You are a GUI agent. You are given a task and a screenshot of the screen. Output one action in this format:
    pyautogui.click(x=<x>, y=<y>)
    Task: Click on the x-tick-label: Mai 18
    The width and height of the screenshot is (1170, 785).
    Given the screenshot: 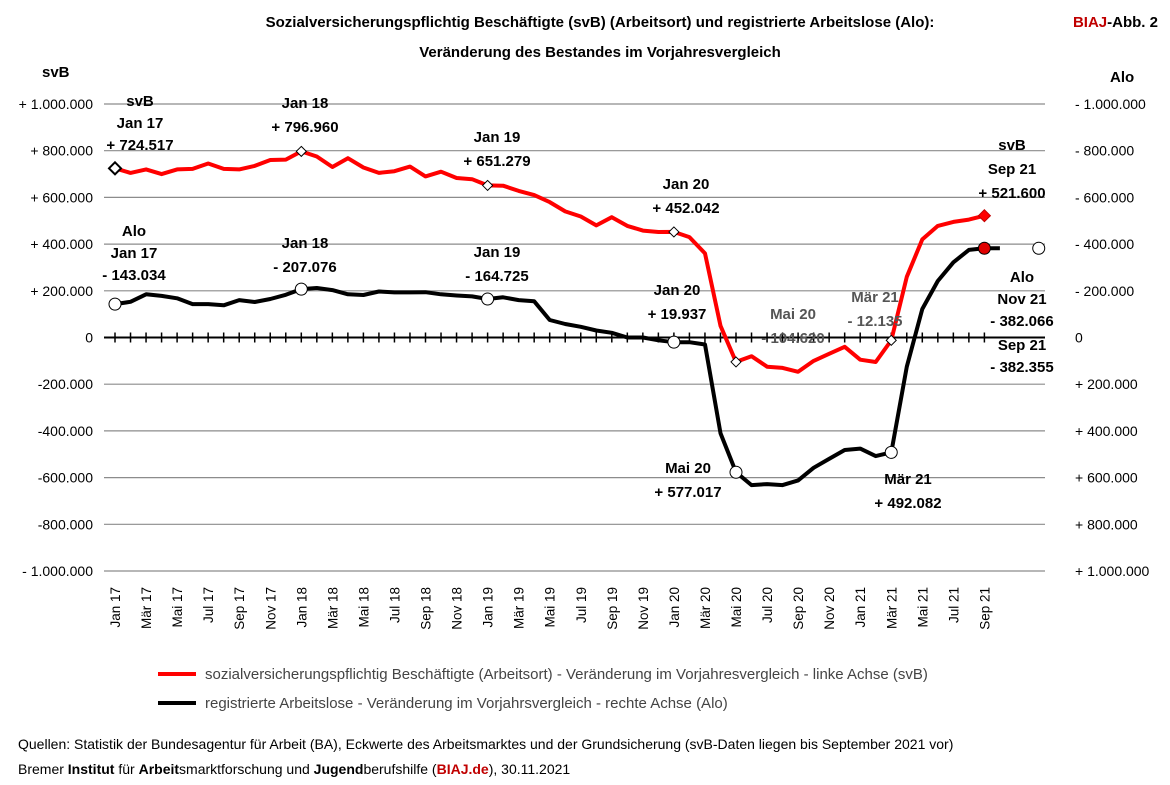 What is the action you would take?
    pyautogui.click(x=363, y=607)
    